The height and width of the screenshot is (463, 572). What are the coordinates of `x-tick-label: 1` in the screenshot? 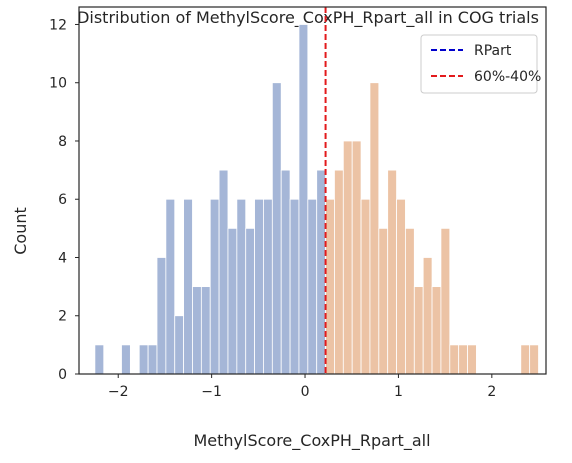 It's located at (398, 392).